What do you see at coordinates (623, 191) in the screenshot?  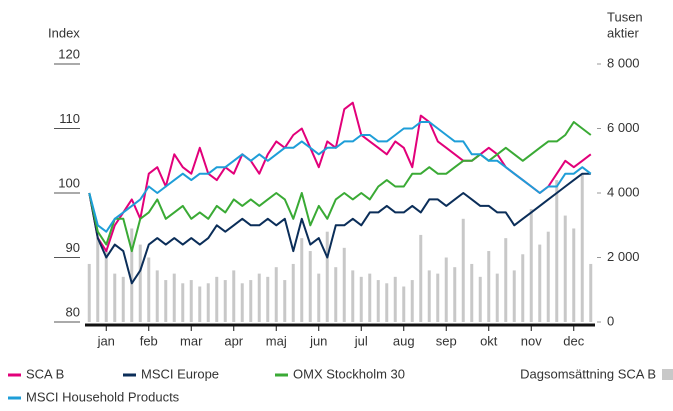 I see `y2-tick-label: 4 000` at bounding box center [623, 191].